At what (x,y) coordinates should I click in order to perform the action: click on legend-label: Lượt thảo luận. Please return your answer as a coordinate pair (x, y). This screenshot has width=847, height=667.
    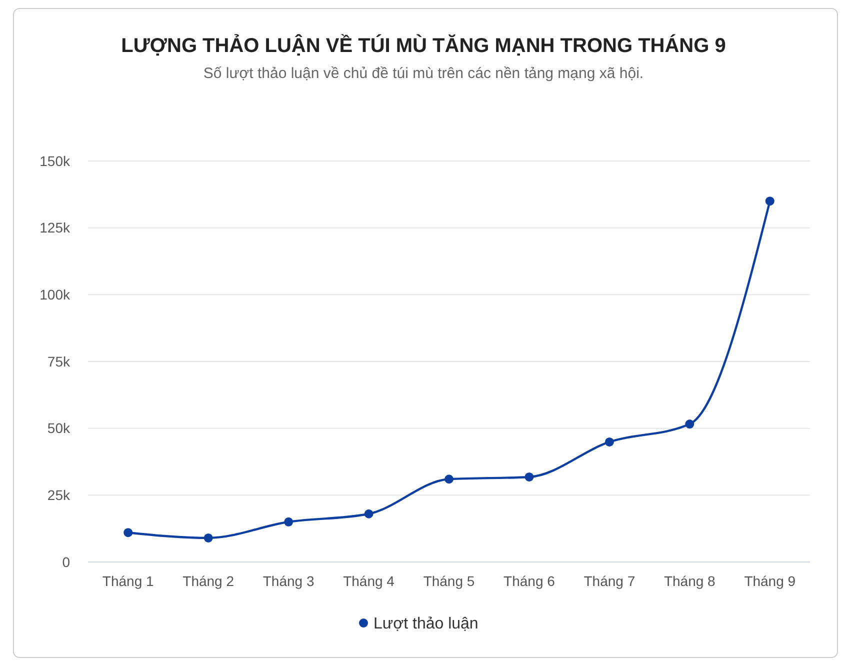
    Looking at the image, I should click on (426, 624).